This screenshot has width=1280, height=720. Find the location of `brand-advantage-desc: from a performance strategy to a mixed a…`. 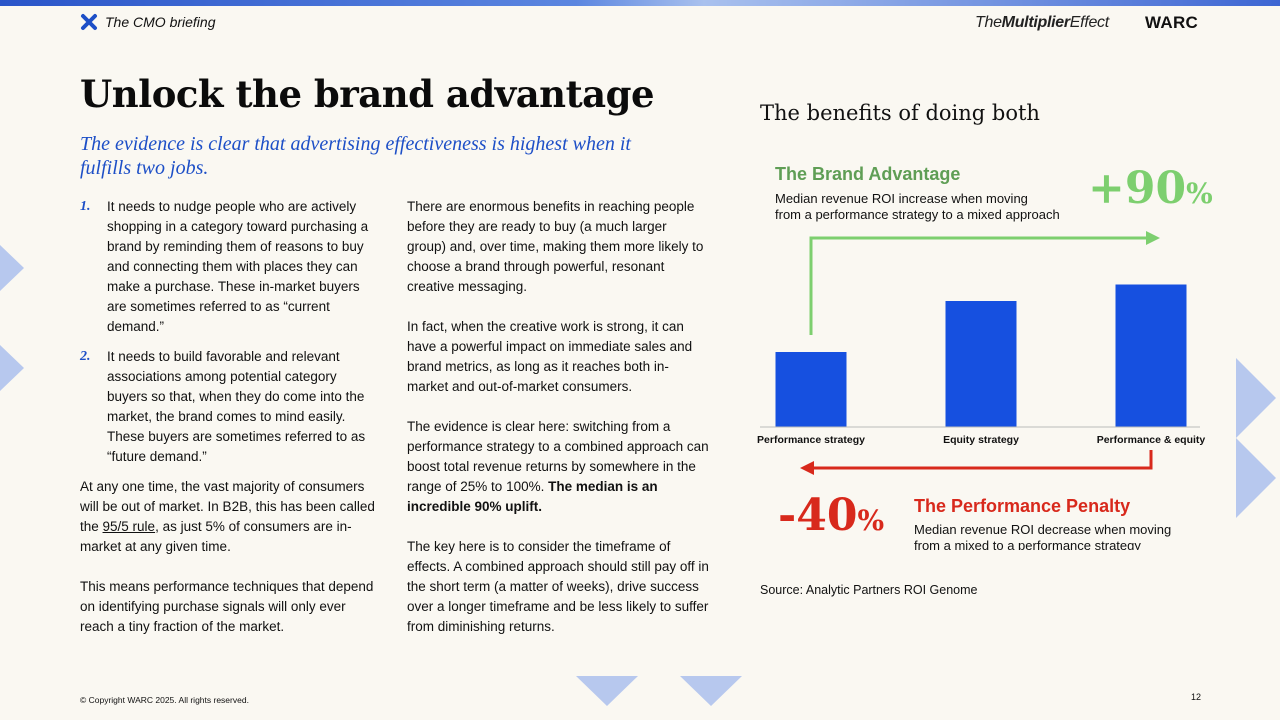

brand-advantage-desc: from a performance strategy to a mixed a… is located at coordinates (917, 214).